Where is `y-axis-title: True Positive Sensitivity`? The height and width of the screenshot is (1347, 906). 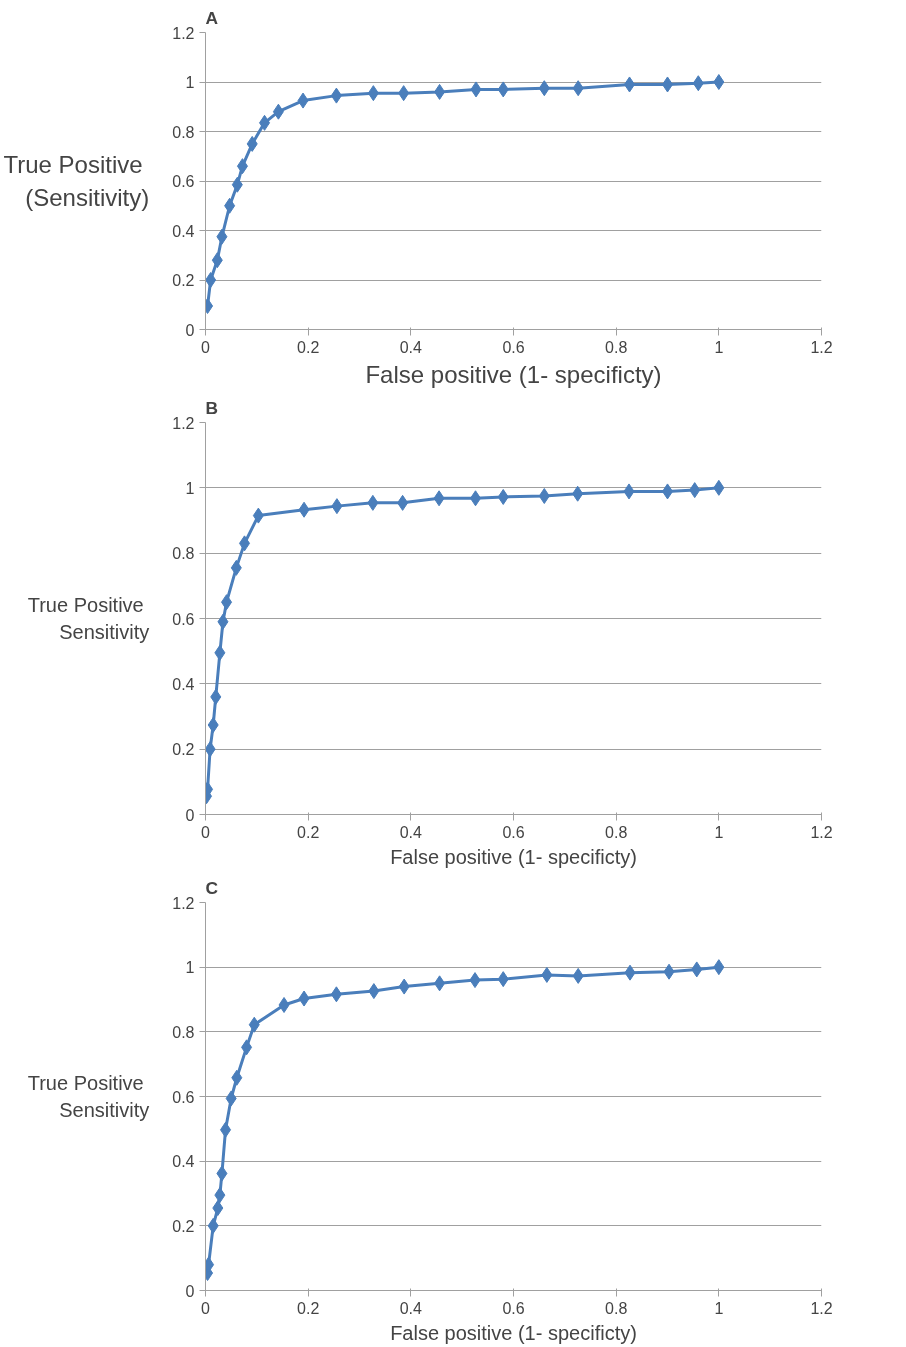 y-axis-title: True Positive Sensitivity is located at coordinates (88, 1096).